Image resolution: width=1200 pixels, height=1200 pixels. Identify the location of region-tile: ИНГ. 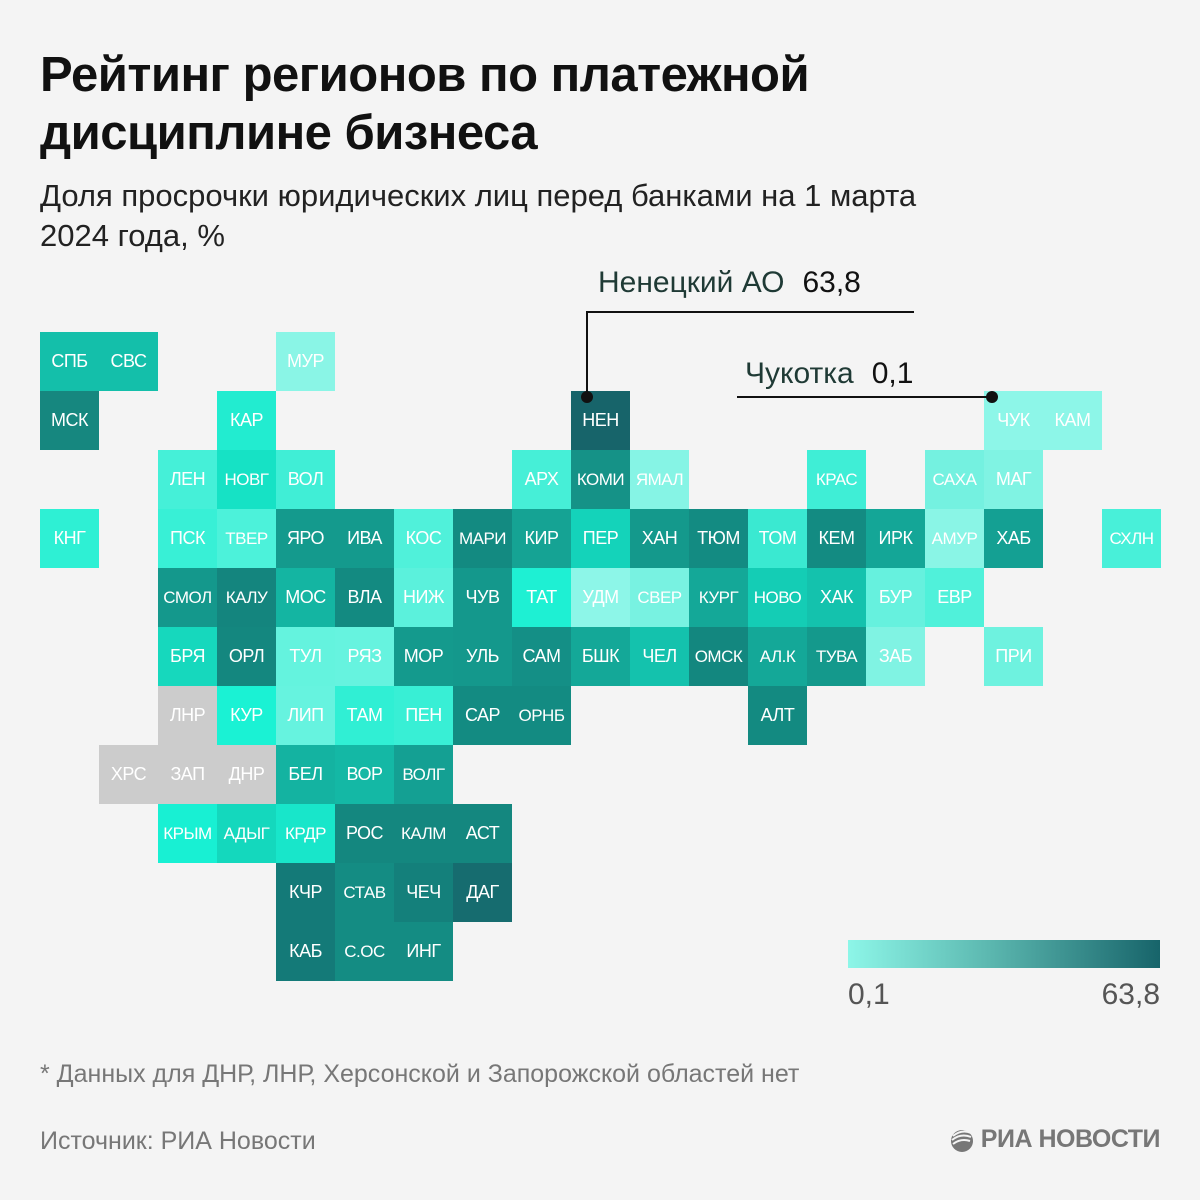
(423, 951).